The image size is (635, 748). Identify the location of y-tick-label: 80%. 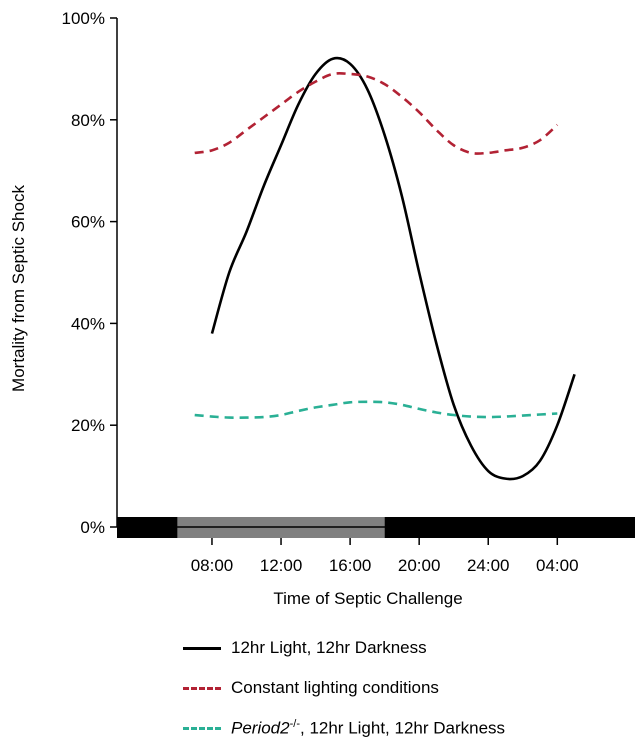
(88, 120).